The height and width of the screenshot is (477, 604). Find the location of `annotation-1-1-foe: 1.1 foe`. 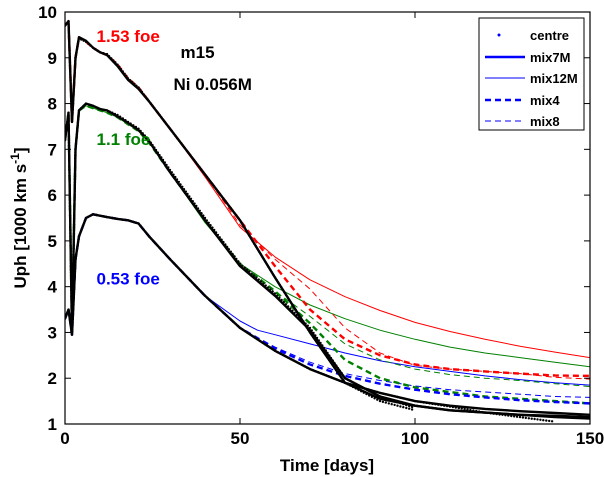

annotation-1-1-foe: 1.1 foe is located at coordinates (124, 139).